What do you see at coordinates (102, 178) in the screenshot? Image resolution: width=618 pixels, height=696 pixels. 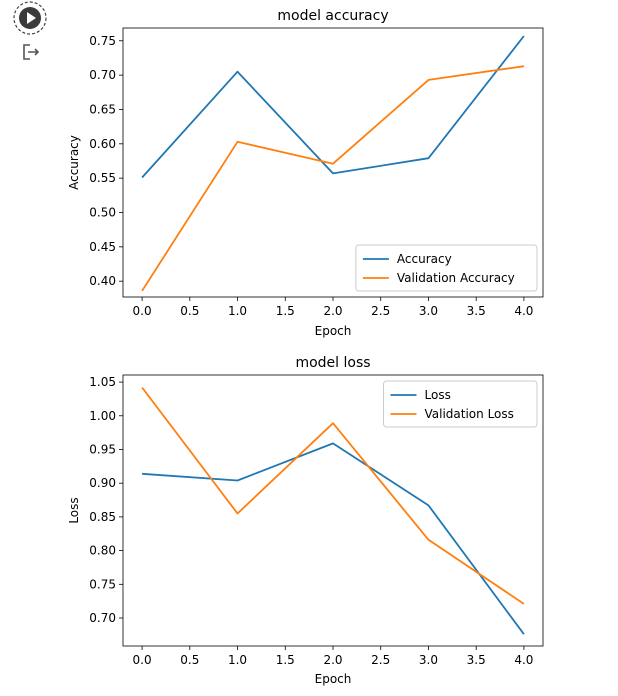 I see `y-tick-label: 0.55` at bounding box center [102, 178].